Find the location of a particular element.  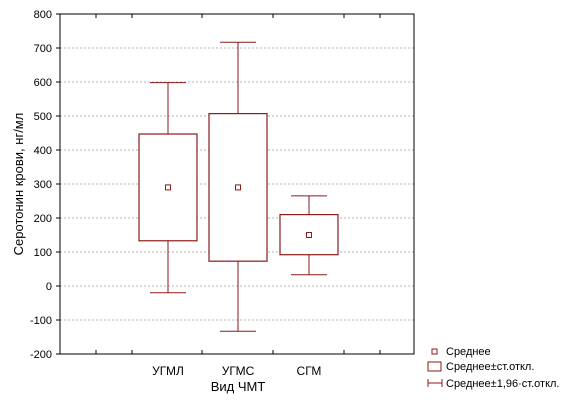

legend-mean-marker is located at coordinates (434, 351).